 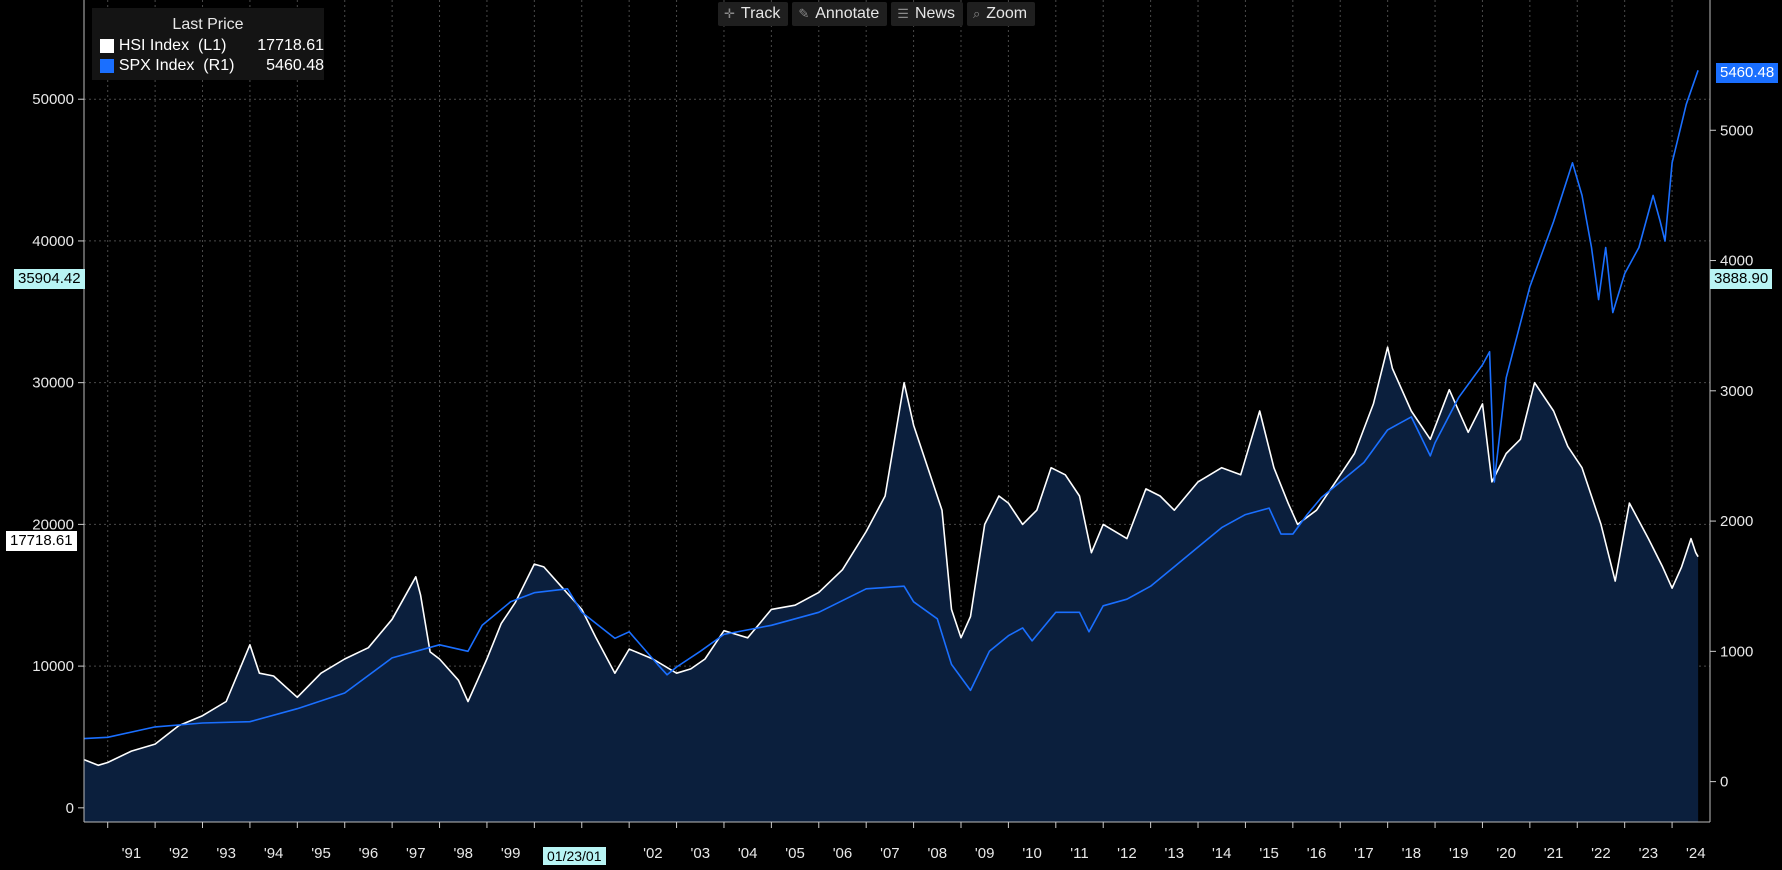 I want to click on x-tick-label: '24, so click(x=1696, y=853).